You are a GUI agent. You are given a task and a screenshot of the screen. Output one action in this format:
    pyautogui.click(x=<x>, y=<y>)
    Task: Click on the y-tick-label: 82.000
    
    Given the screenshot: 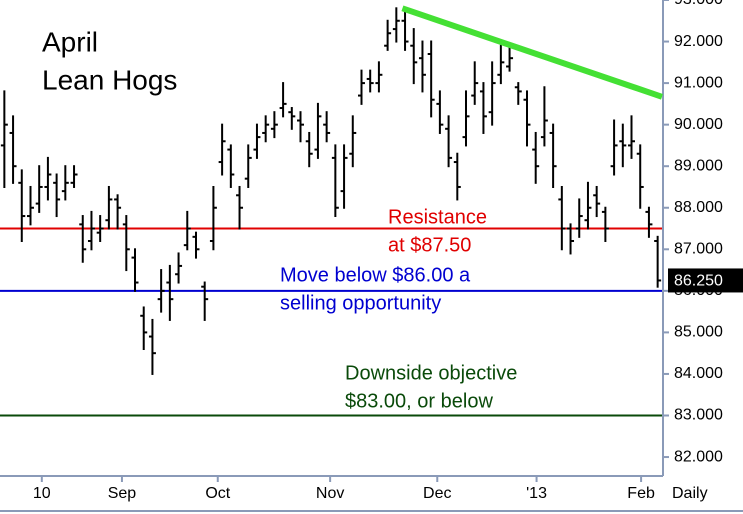 What is the action you would take?
    pyautogui.click(x=698, y=456)
    